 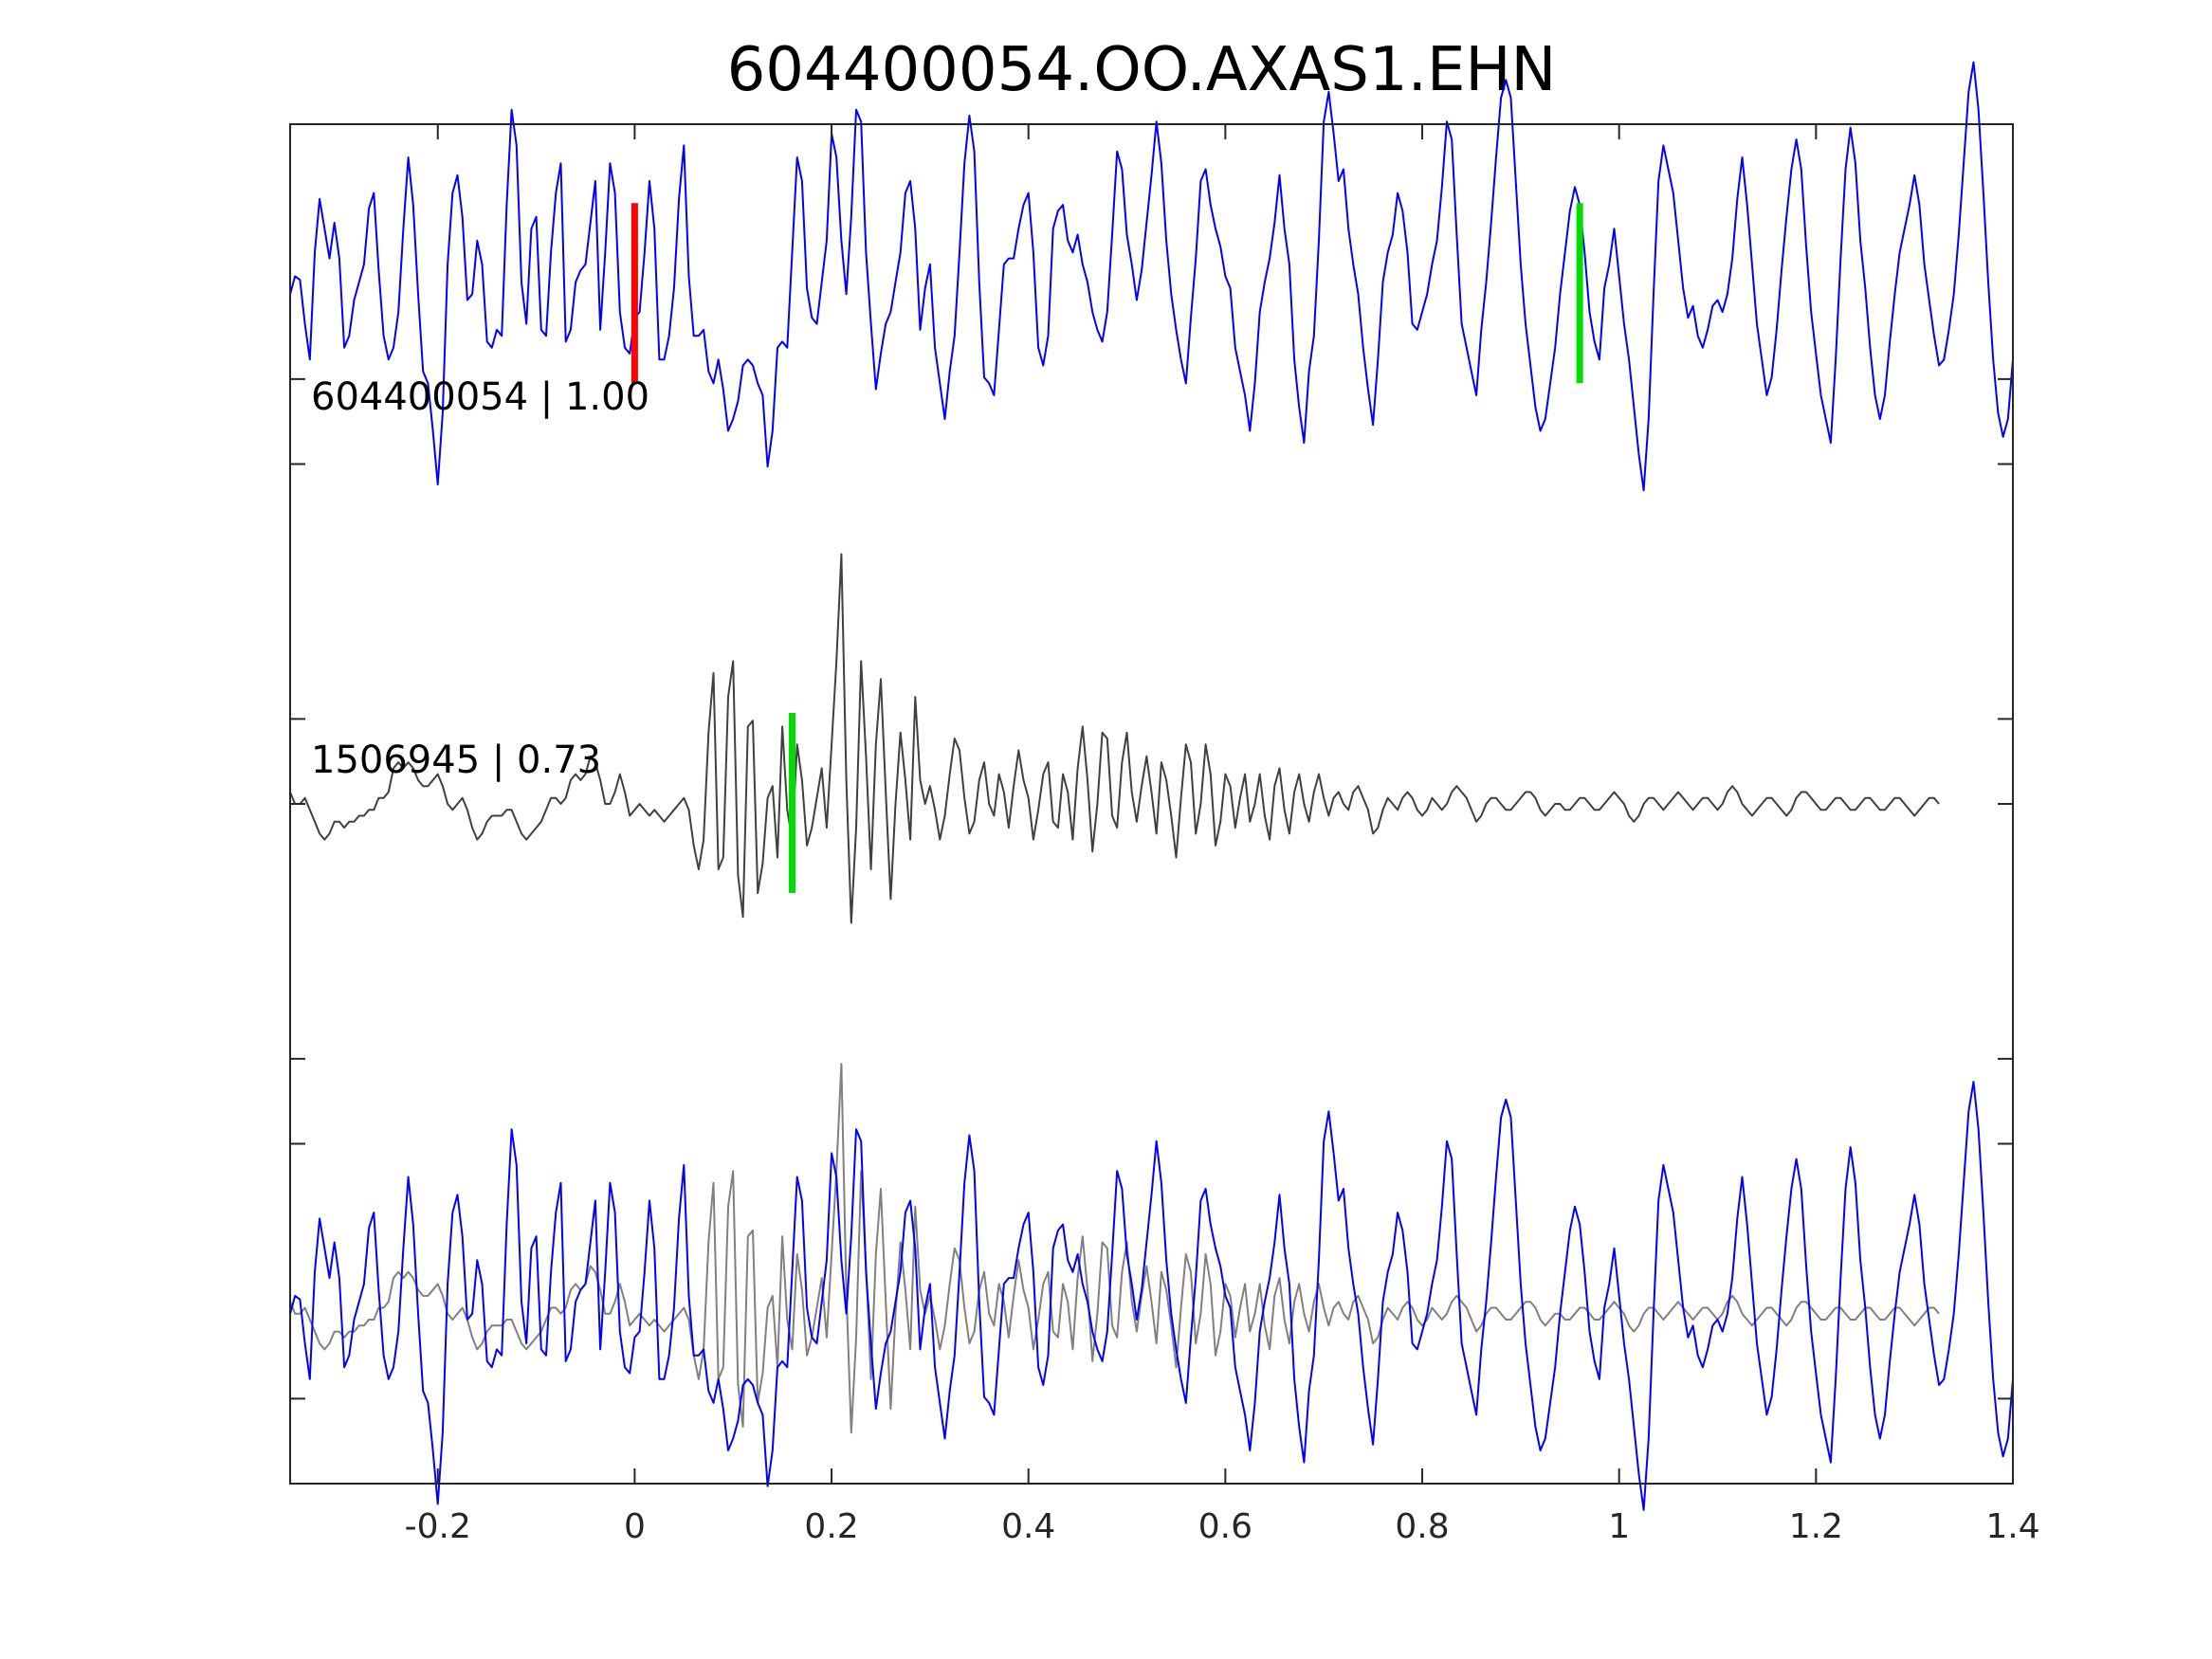 What do you see at coordinates (480, 397) in the screenshot?
I see `trace-label-1: 604400054 | 1.00` at bounding box center [480, 397].